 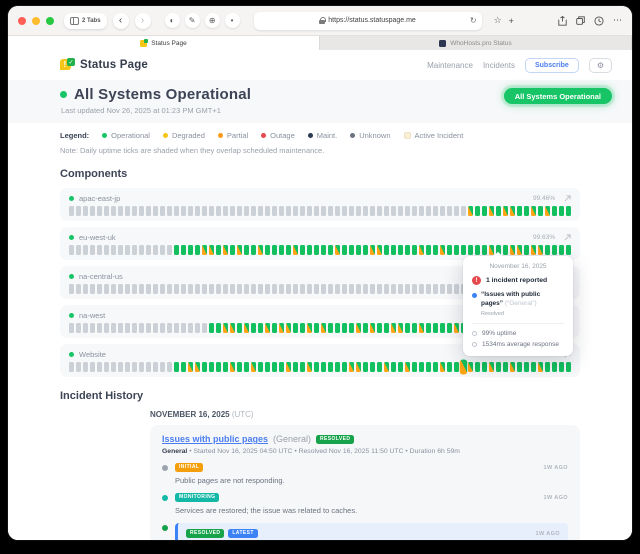 What do you see at coordinates (104, 65) in the screenshot?
I see `site-logo: ✓ Status Page` at bounding box center [104, 65].